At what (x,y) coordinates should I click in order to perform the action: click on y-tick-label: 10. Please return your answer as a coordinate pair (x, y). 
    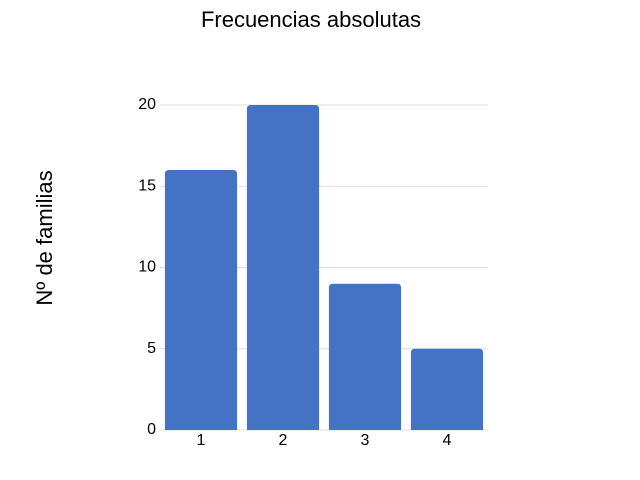
    Looking at the image, I should click on (147, 267).